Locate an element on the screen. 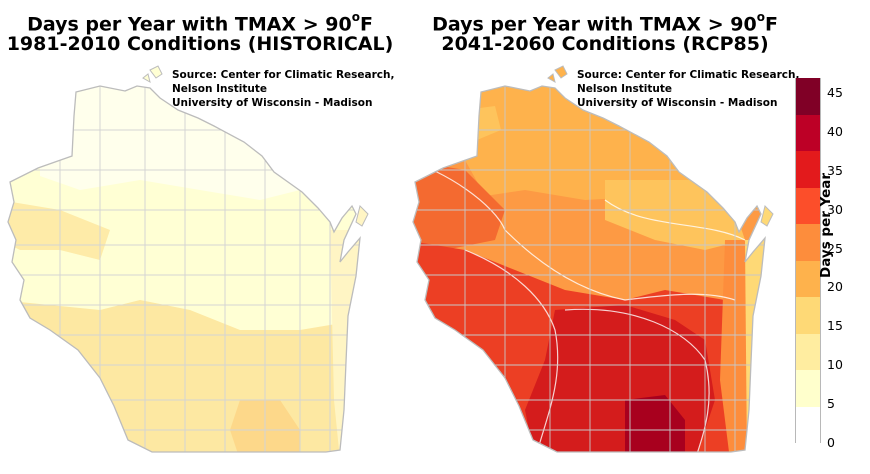 The height and width of the screenshot is (474, 870). legend-tick-label: 25 is located at coordinates (835, 248).